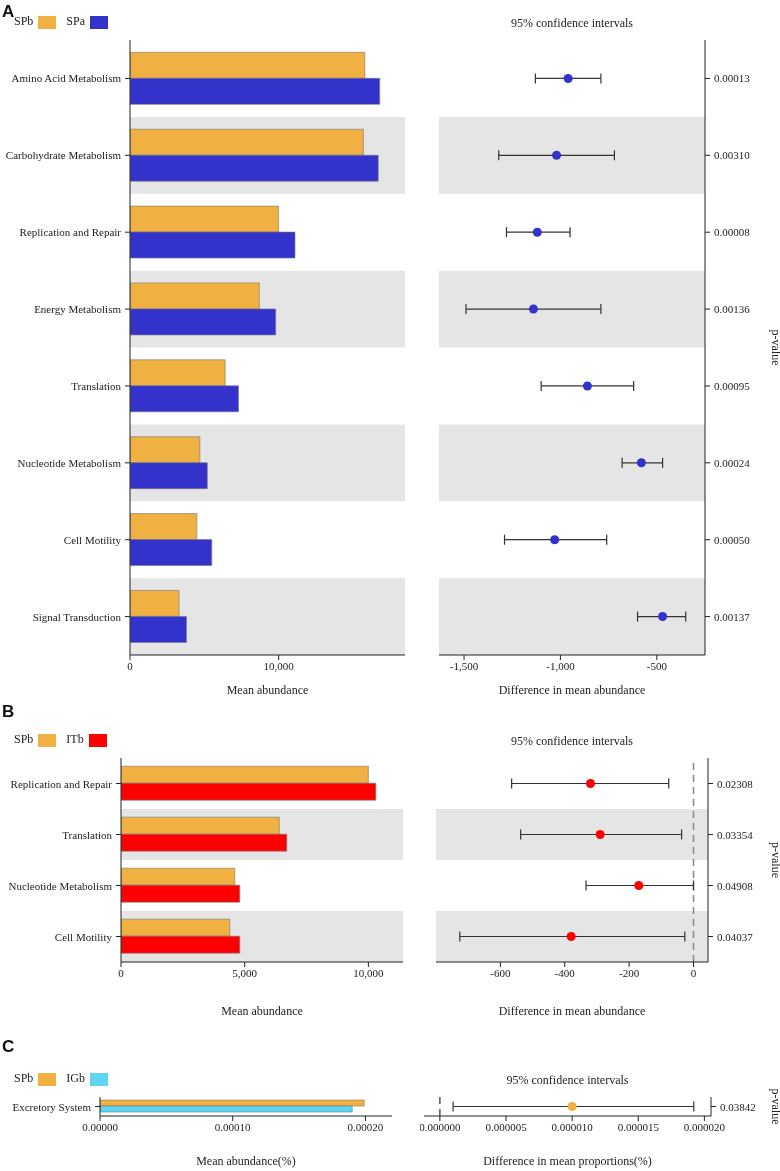 The width and height of the screenshot is (780, 1171). What do you see at coordinates (572, 1126) in the screenshot?
I see `x-tick-label: 0.000010` at bounding box center [572, 1126].